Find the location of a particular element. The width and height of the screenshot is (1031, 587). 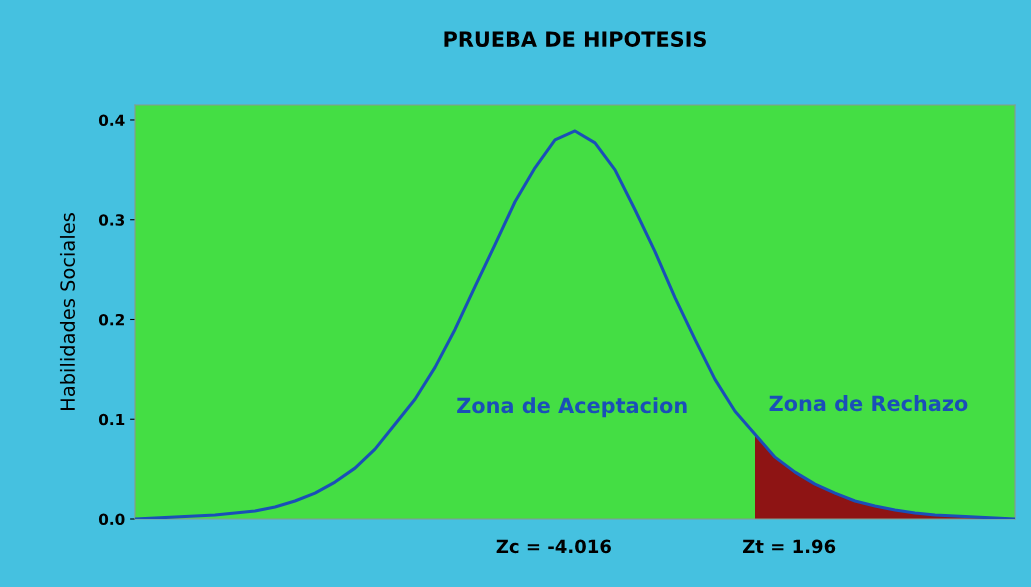

y-tick-label: 0.3 is located at coordinates (111, 220).